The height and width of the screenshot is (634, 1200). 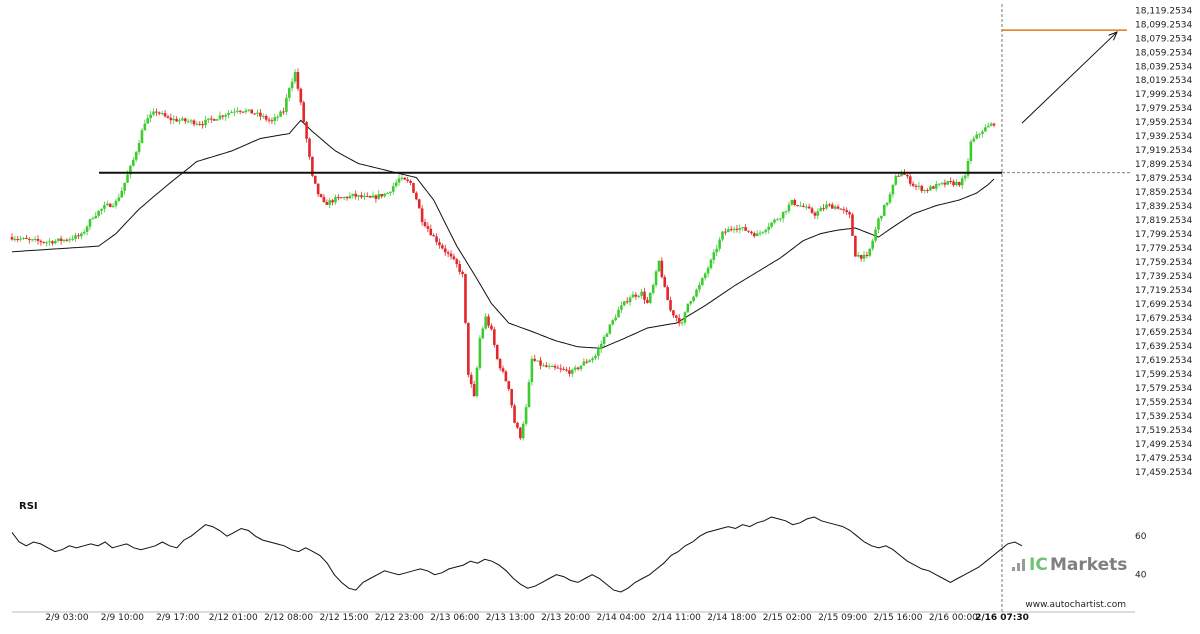 What do you see at coordinates (1164, 417) in the screenshot?
I see `y-tick-label: 17,539.2534` at bounding box center [1164, 417].